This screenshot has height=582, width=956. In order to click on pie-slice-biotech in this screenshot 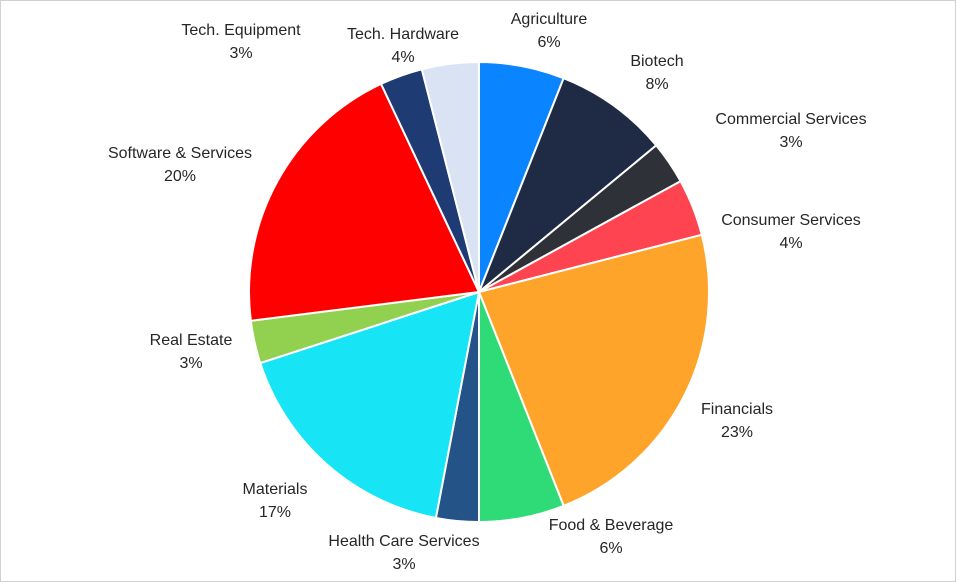, I will do `click(568, 184)`.